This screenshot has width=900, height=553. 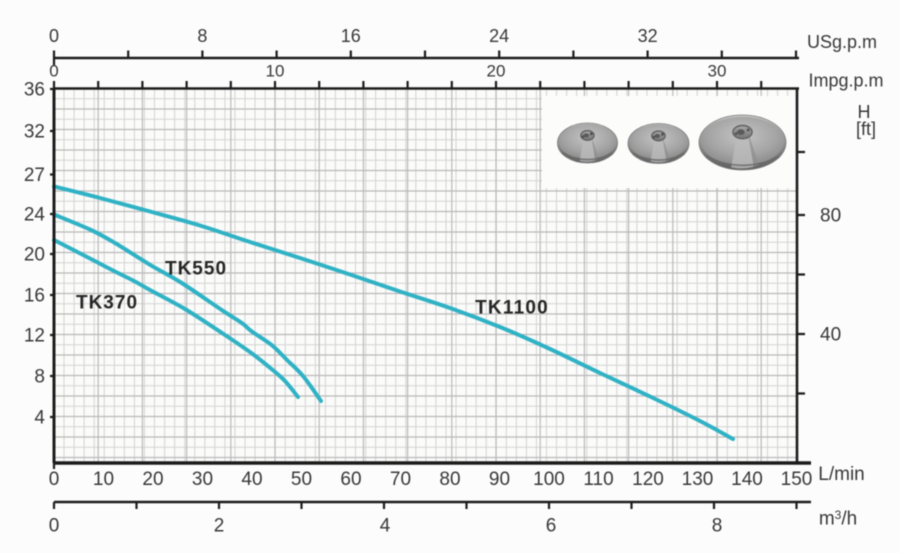 I want to click on svg-text: 36, so click(x=34, y=90).